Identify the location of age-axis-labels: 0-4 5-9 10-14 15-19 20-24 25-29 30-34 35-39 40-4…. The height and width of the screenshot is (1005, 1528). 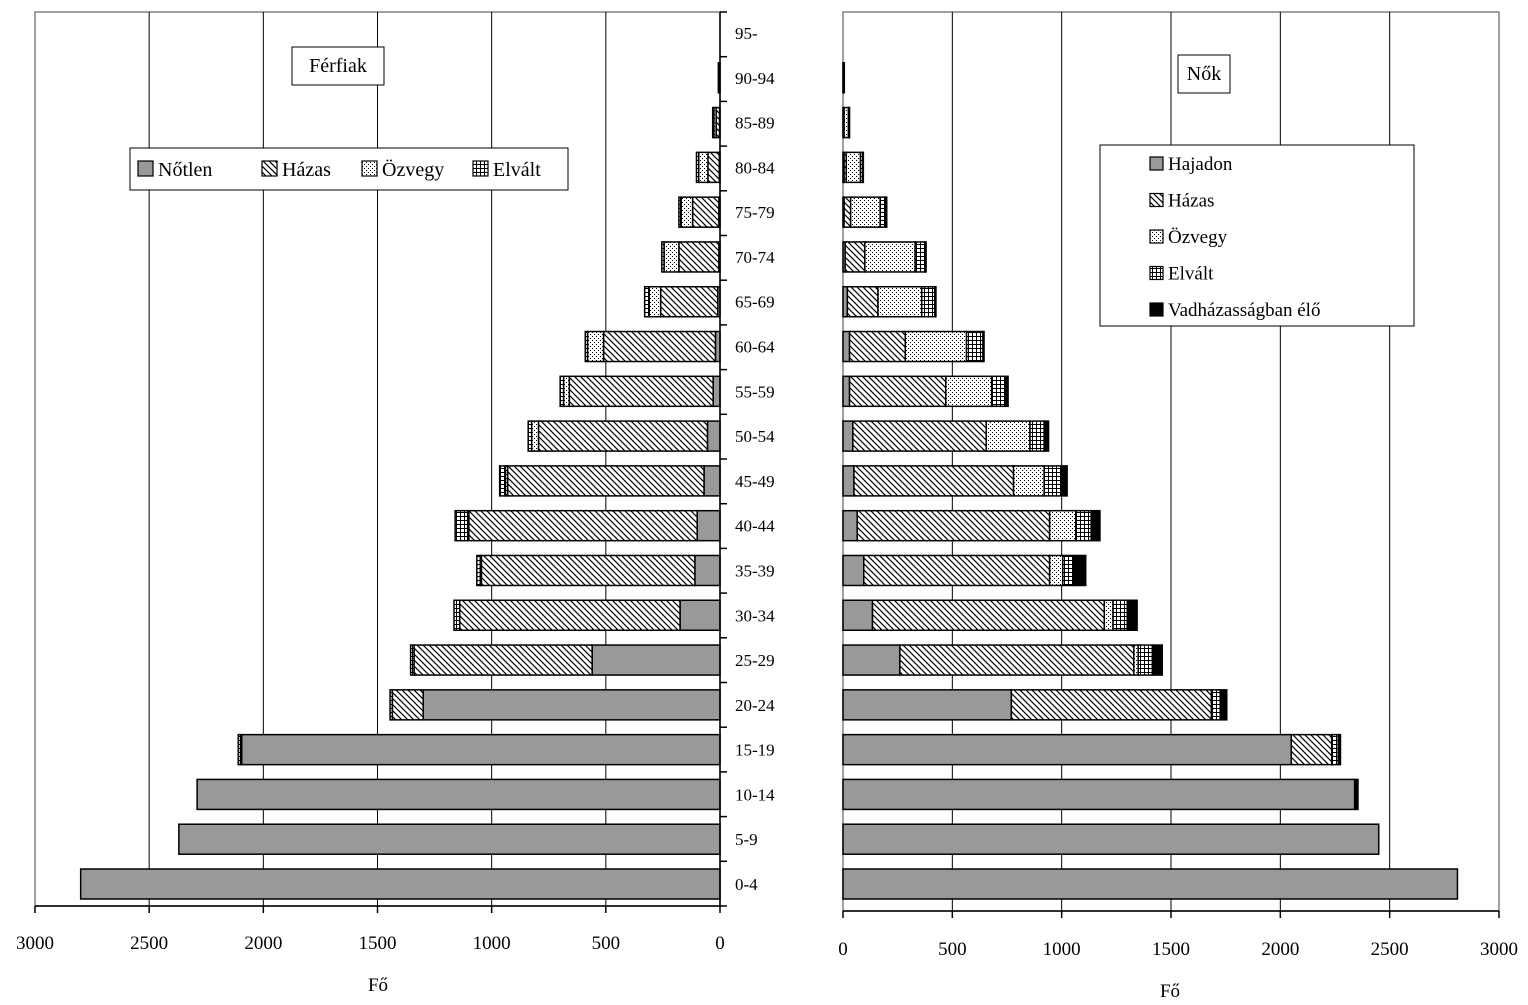
(755, 459).